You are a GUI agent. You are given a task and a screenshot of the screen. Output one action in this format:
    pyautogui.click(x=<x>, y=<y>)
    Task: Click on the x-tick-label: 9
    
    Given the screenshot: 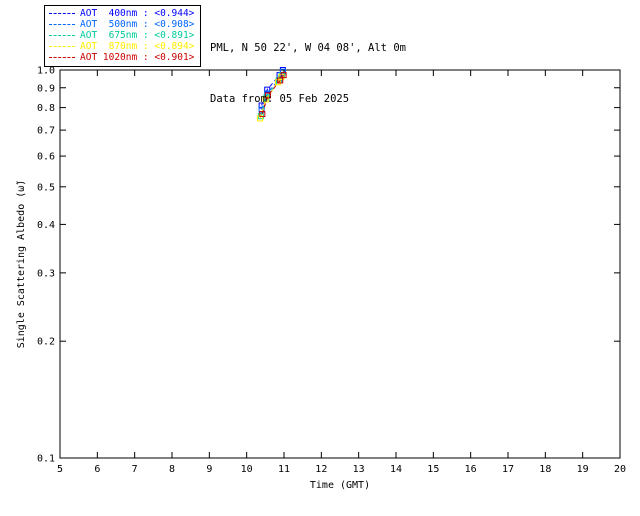 What is the action you would take?
    pyautogui.click(x=209, y=469)
    